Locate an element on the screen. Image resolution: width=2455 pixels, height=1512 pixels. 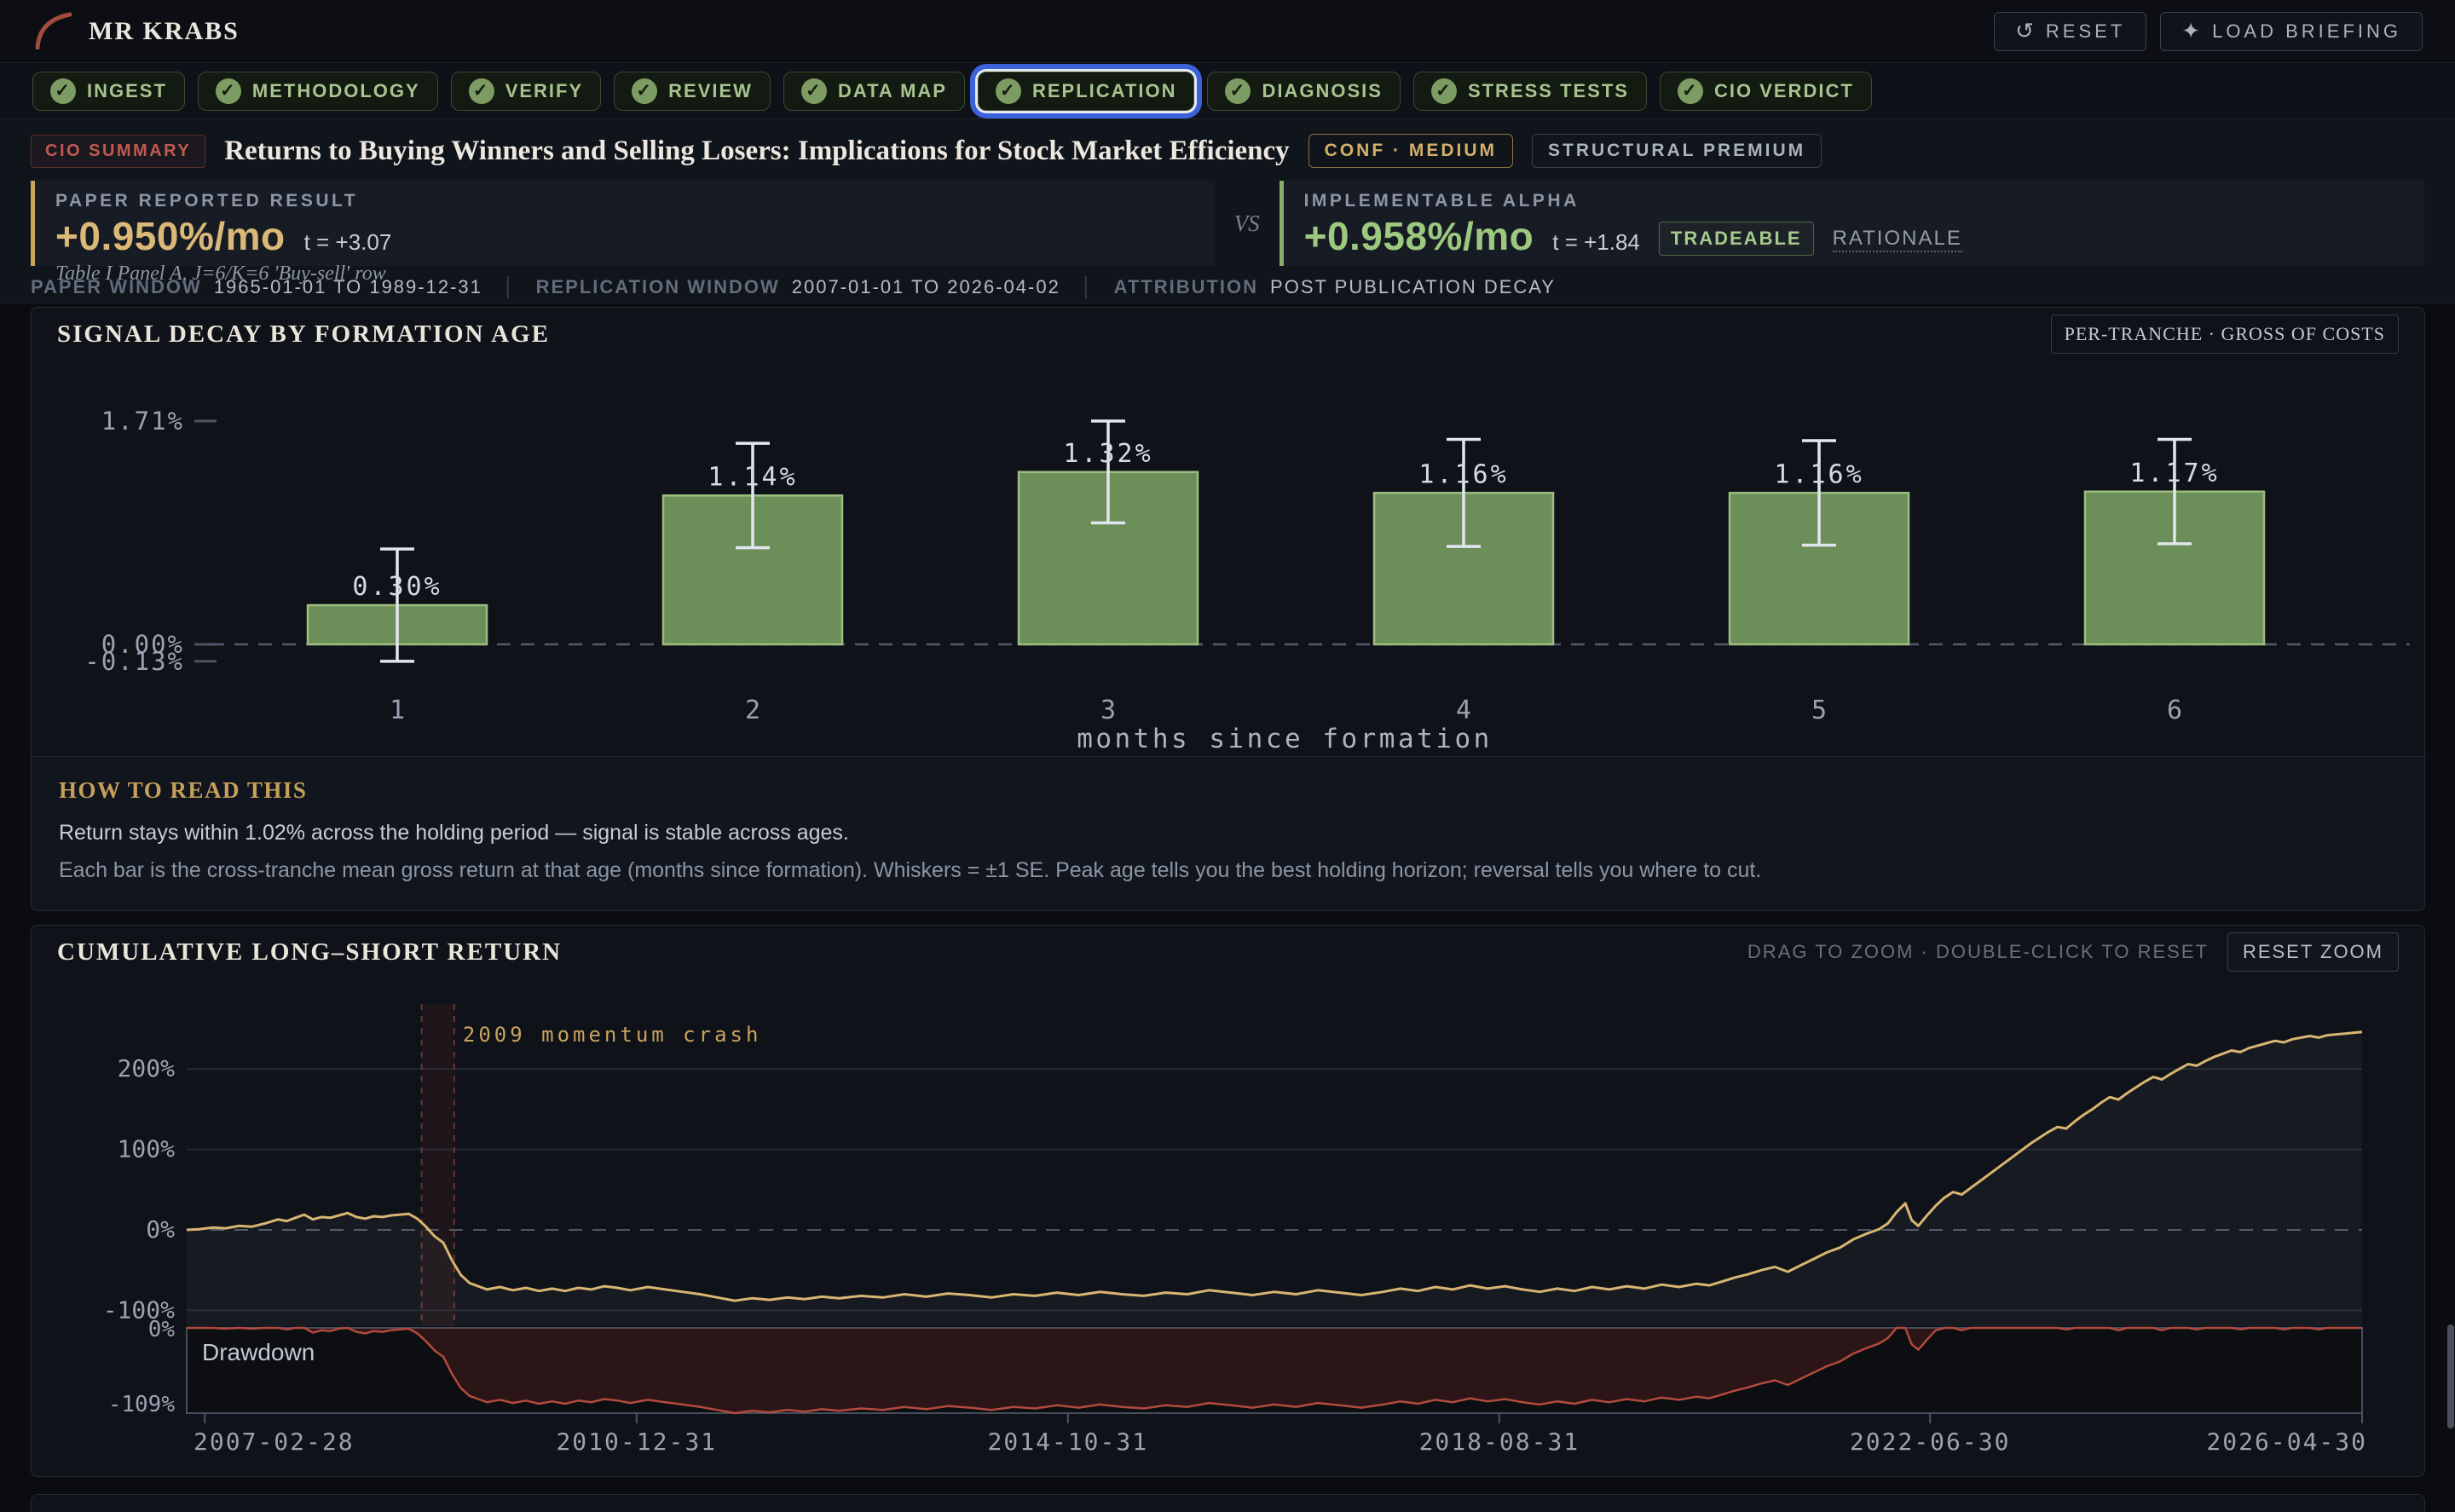
tab-label: METHODOLOGY is located at coordinates (335, 90).